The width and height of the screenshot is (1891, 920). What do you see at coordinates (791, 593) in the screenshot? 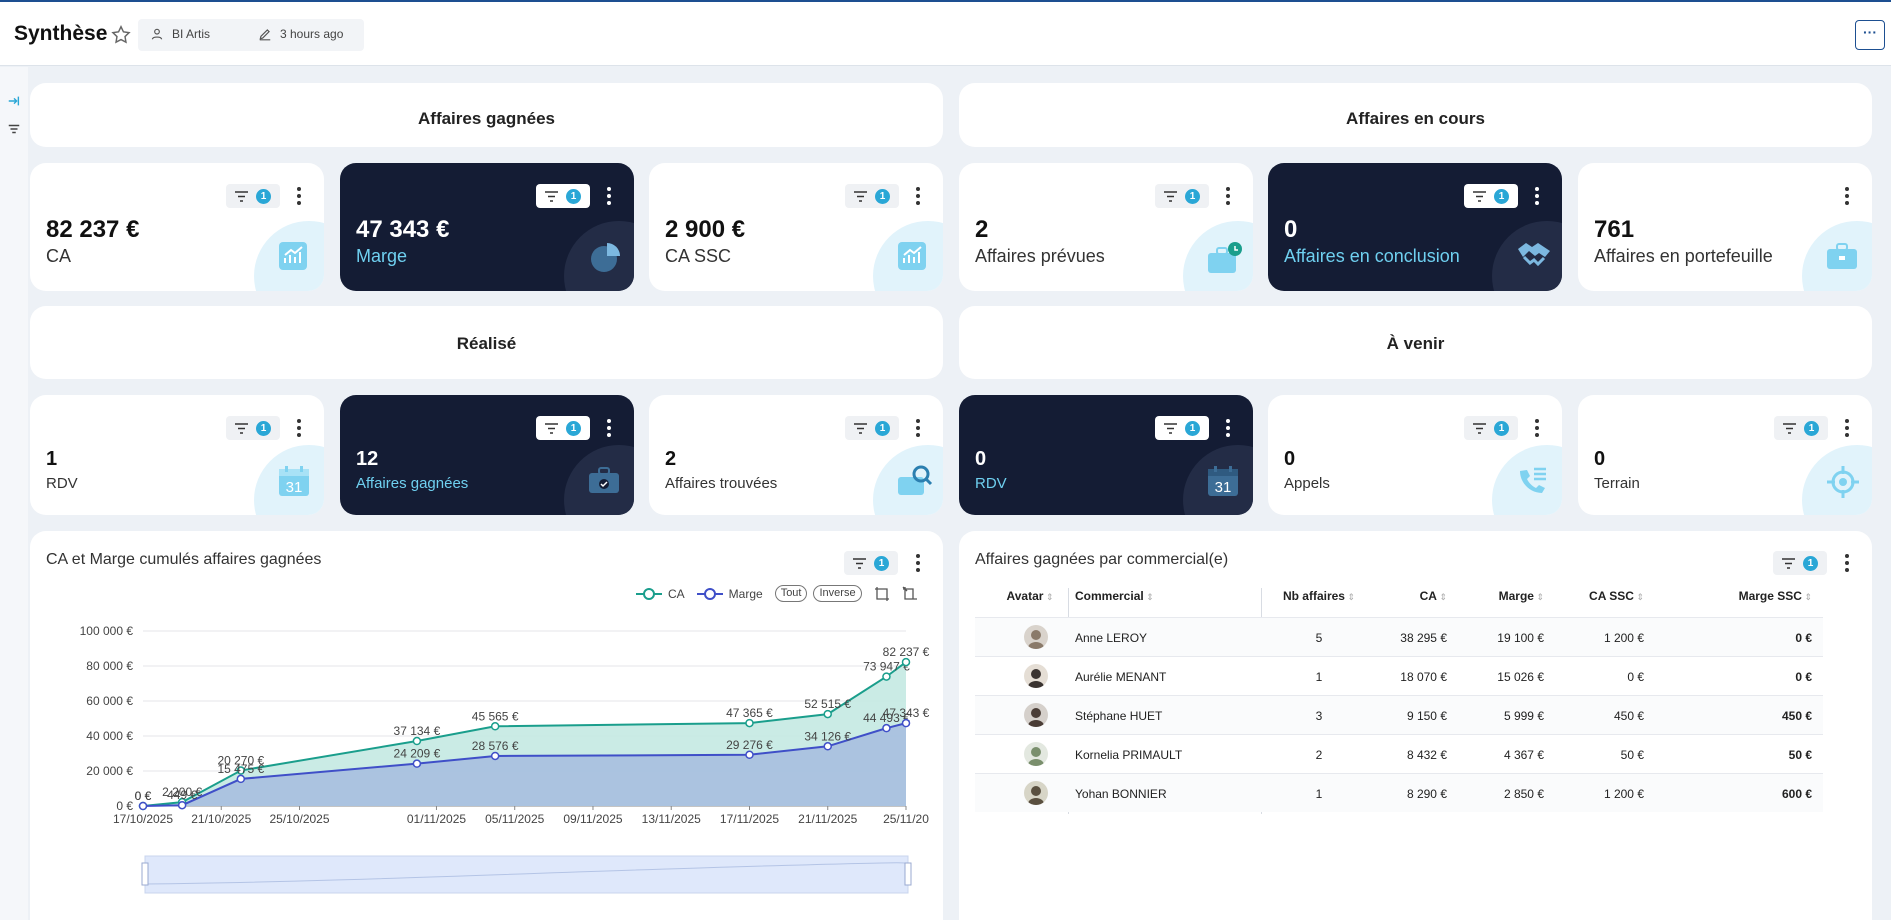
I see `legend-tout-button: Tout` at bounding box center [791, 593].